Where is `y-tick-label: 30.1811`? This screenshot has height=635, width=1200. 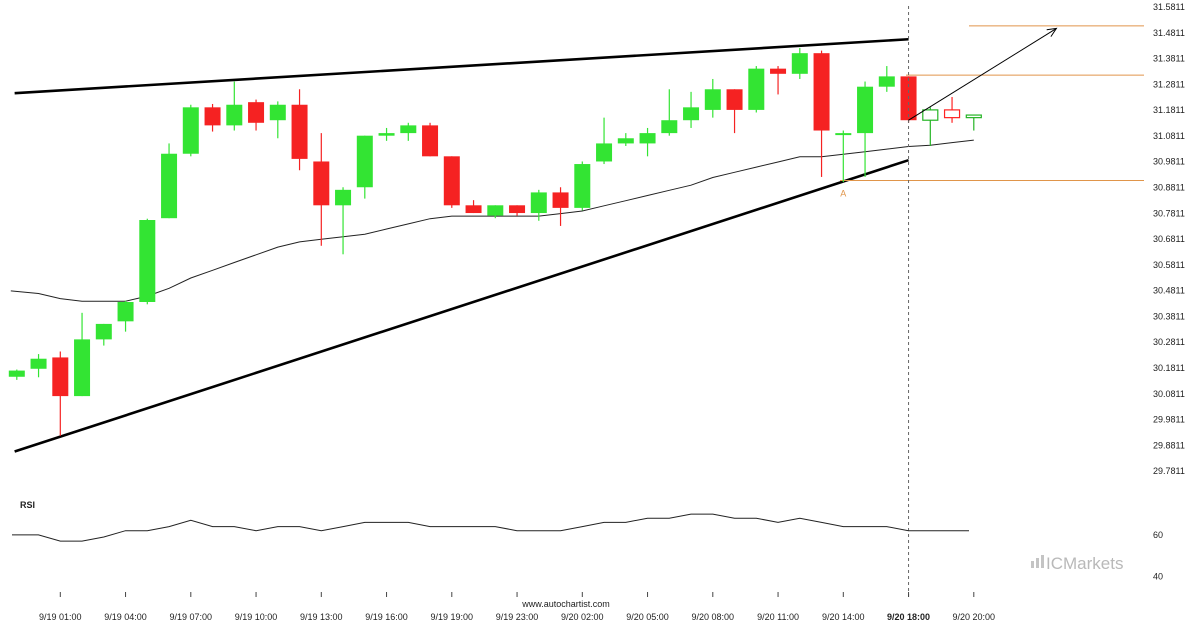 y-tick-label: 30.1811 is located at coordinates (1169, 368).